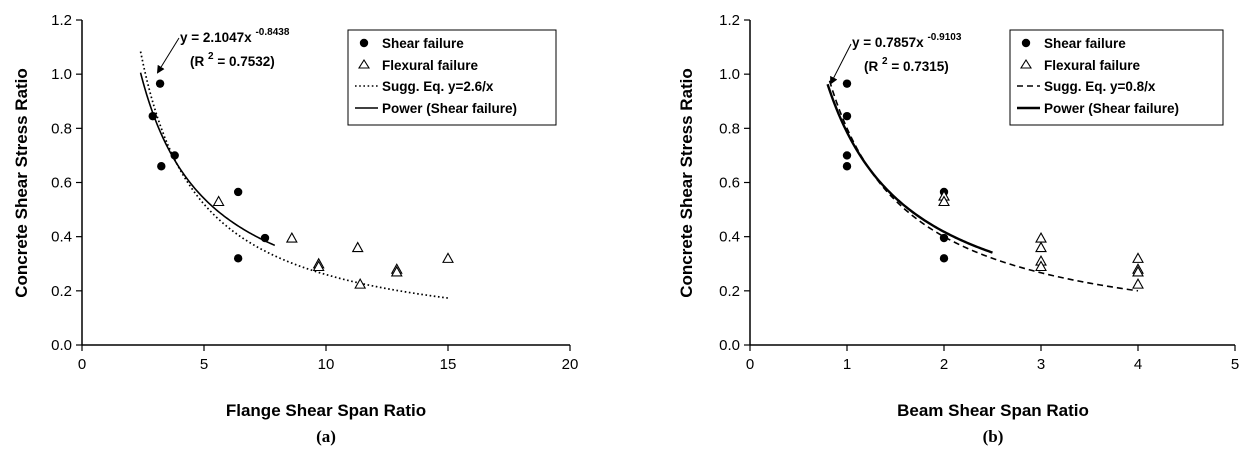 The width and height of the screenshot is (1242, 453). What do you see at coordinates (245, 61) in the screenshot?
I see `chart-a-equation-r2-value: = 0.7532)` at bounding box center [245, 61].